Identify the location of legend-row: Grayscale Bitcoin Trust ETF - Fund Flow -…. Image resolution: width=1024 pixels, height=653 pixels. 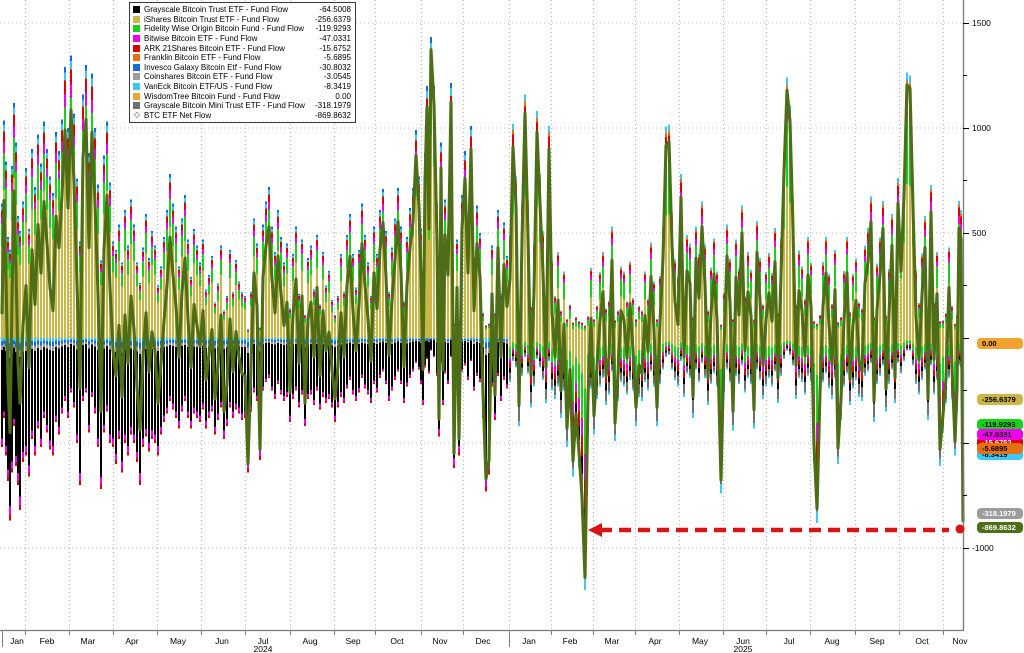
(242, 10).